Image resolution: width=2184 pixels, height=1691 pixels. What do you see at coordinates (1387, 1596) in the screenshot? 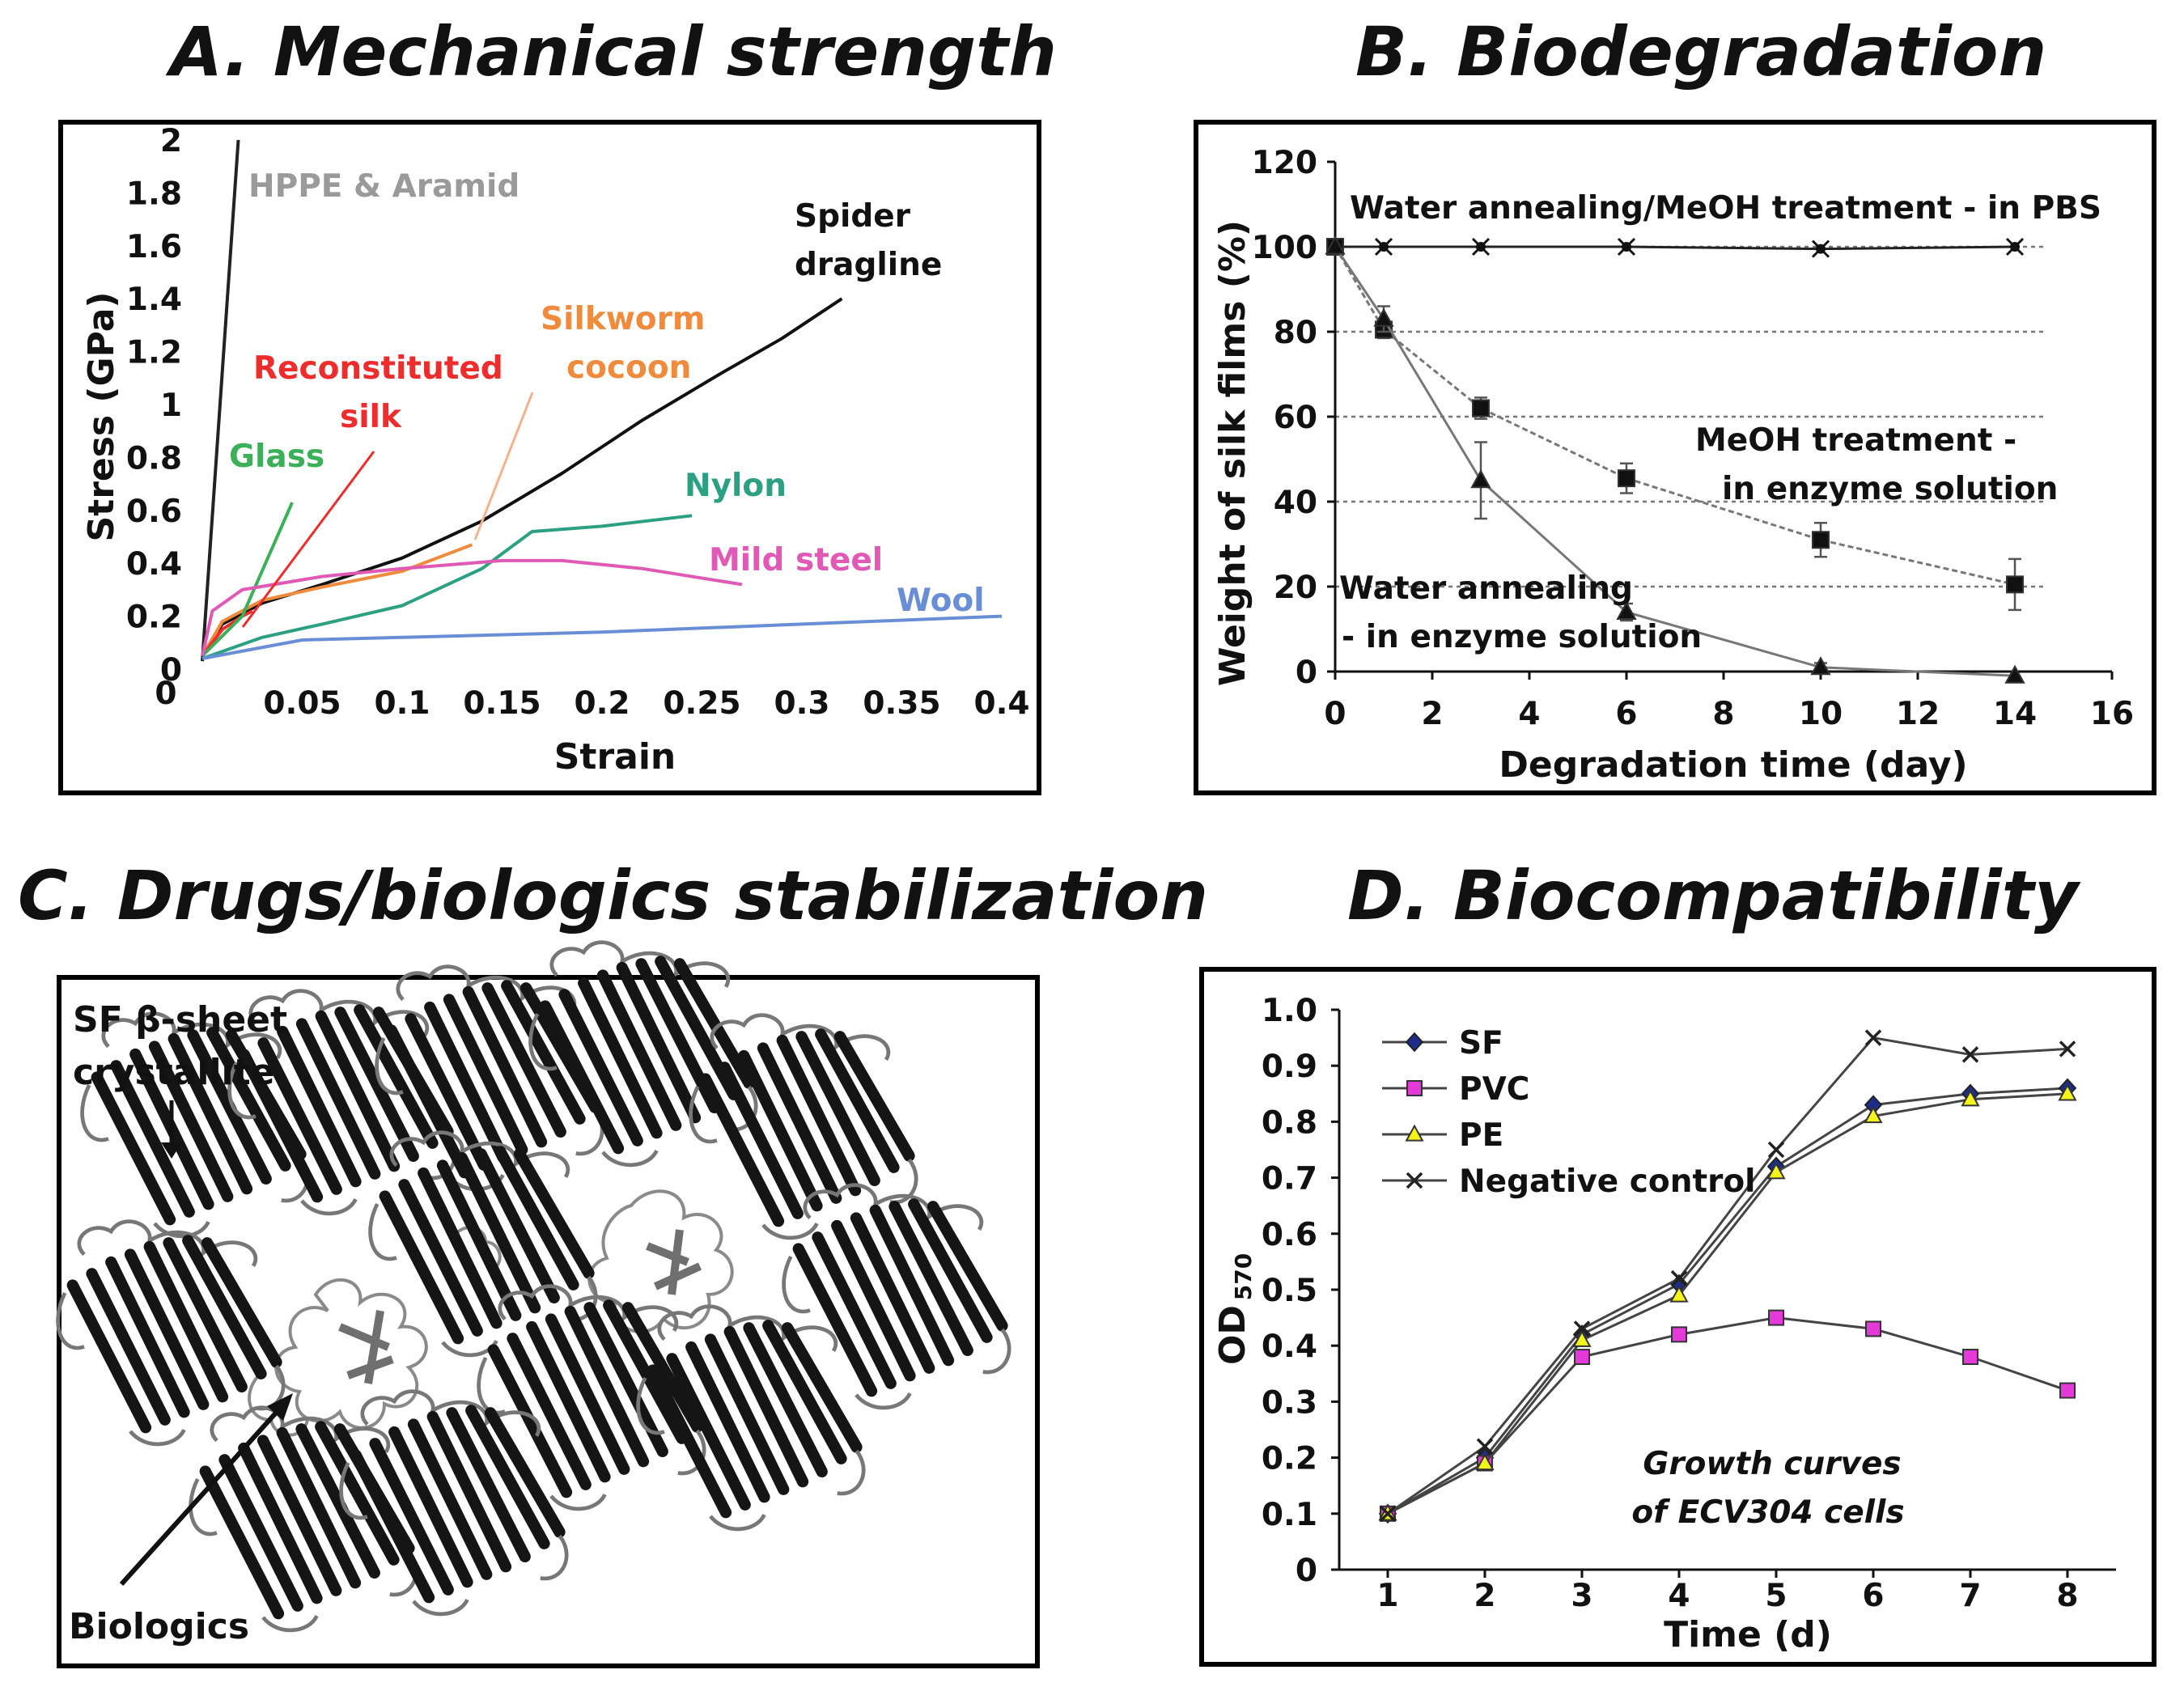
I see `d-x-tick-1: 1` at bounding box center [1387, 1596].